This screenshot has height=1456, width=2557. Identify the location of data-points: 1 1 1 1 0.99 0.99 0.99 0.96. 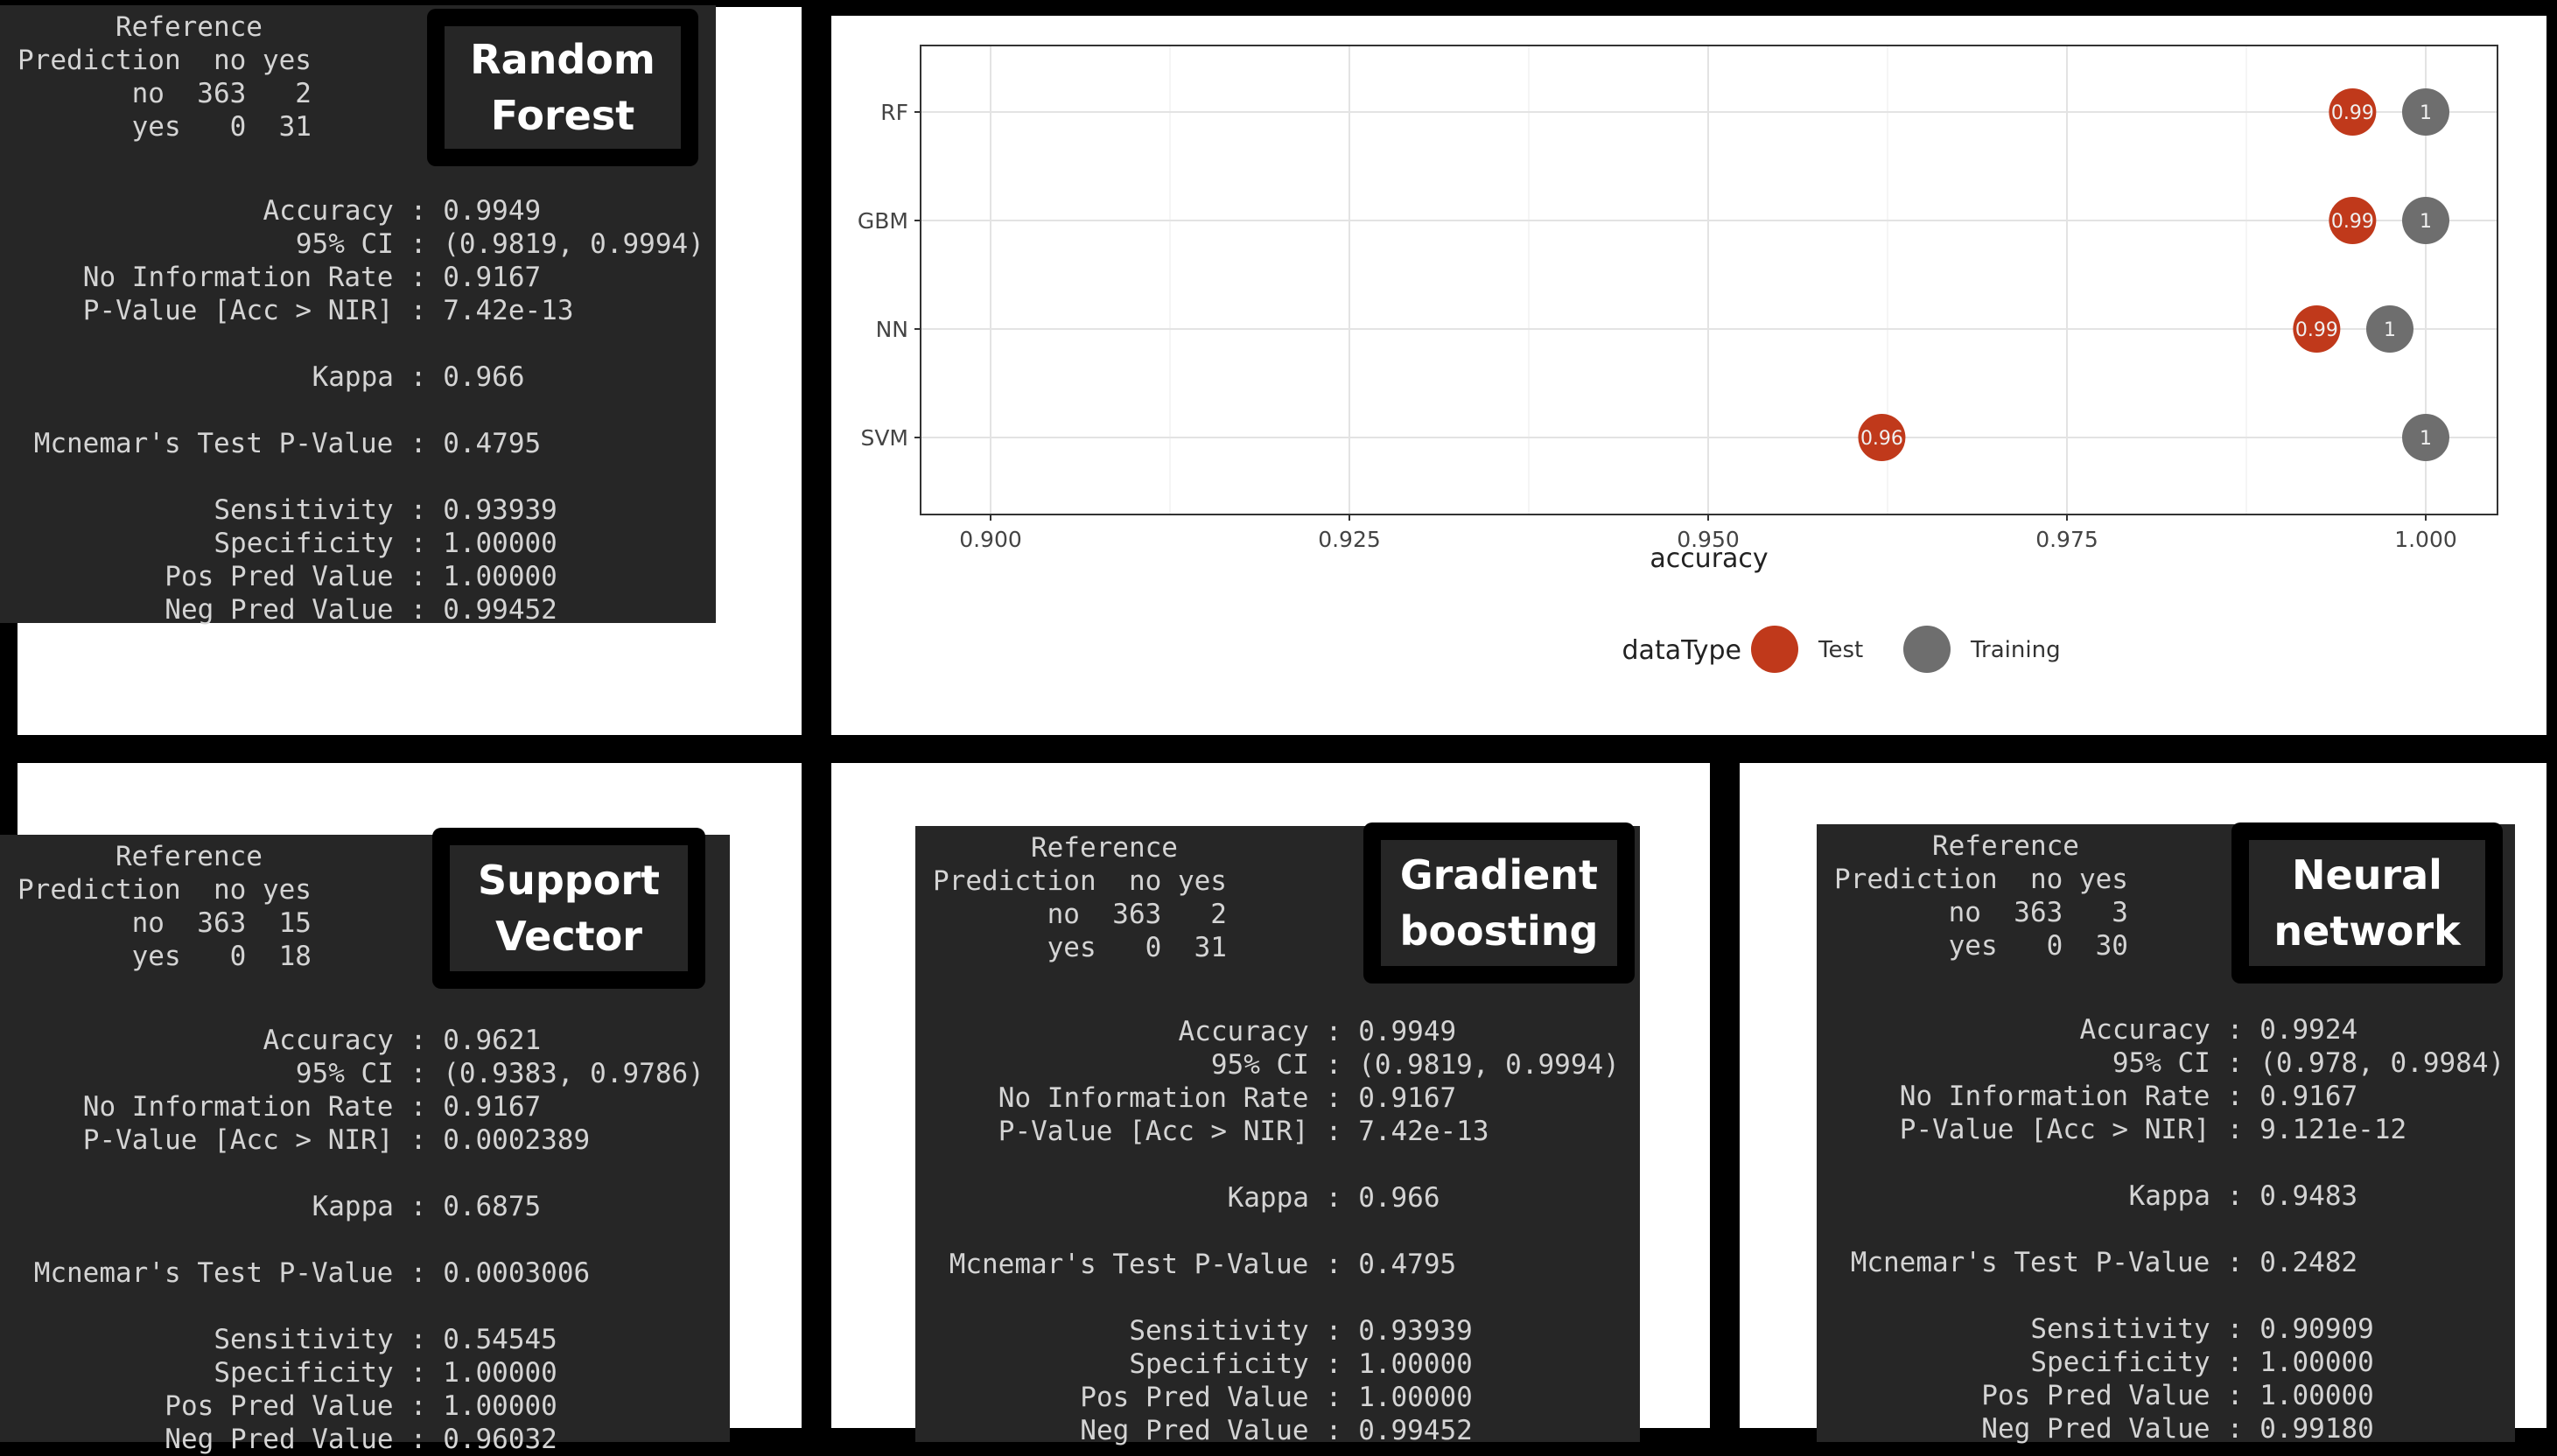
(2153, 274).